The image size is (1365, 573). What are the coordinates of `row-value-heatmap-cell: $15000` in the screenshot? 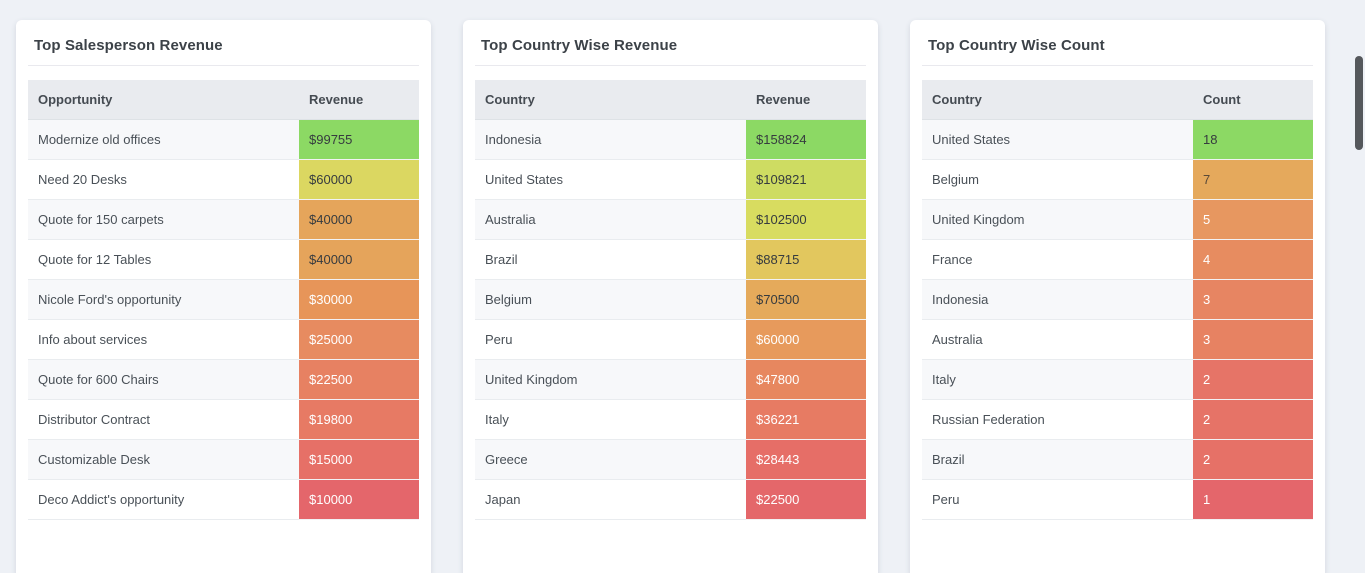 It's located at (359, 459).